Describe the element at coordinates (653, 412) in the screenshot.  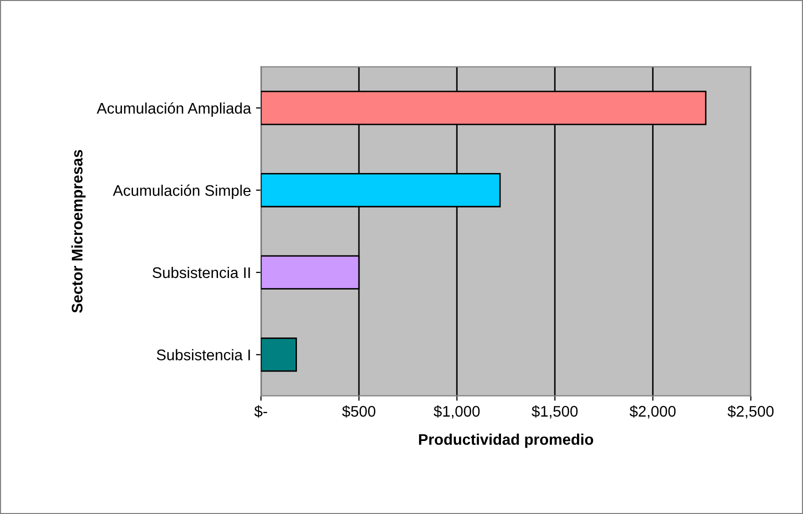
I see `x-tick-label: $2,000` at that location.